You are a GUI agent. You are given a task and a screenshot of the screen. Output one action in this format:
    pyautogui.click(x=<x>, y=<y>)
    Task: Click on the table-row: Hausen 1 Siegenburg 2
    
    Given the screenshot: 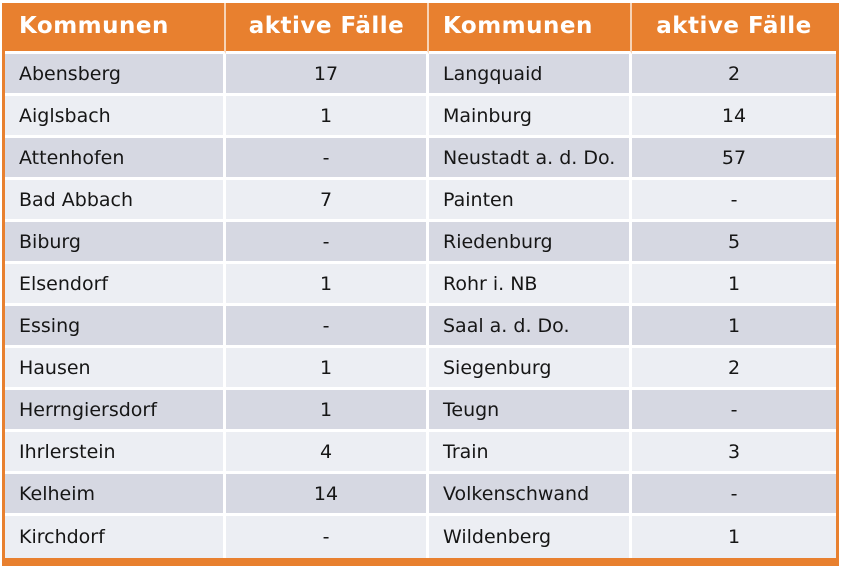 What is the action you would take?
    pyautogui.click(x=420, y=369)
    